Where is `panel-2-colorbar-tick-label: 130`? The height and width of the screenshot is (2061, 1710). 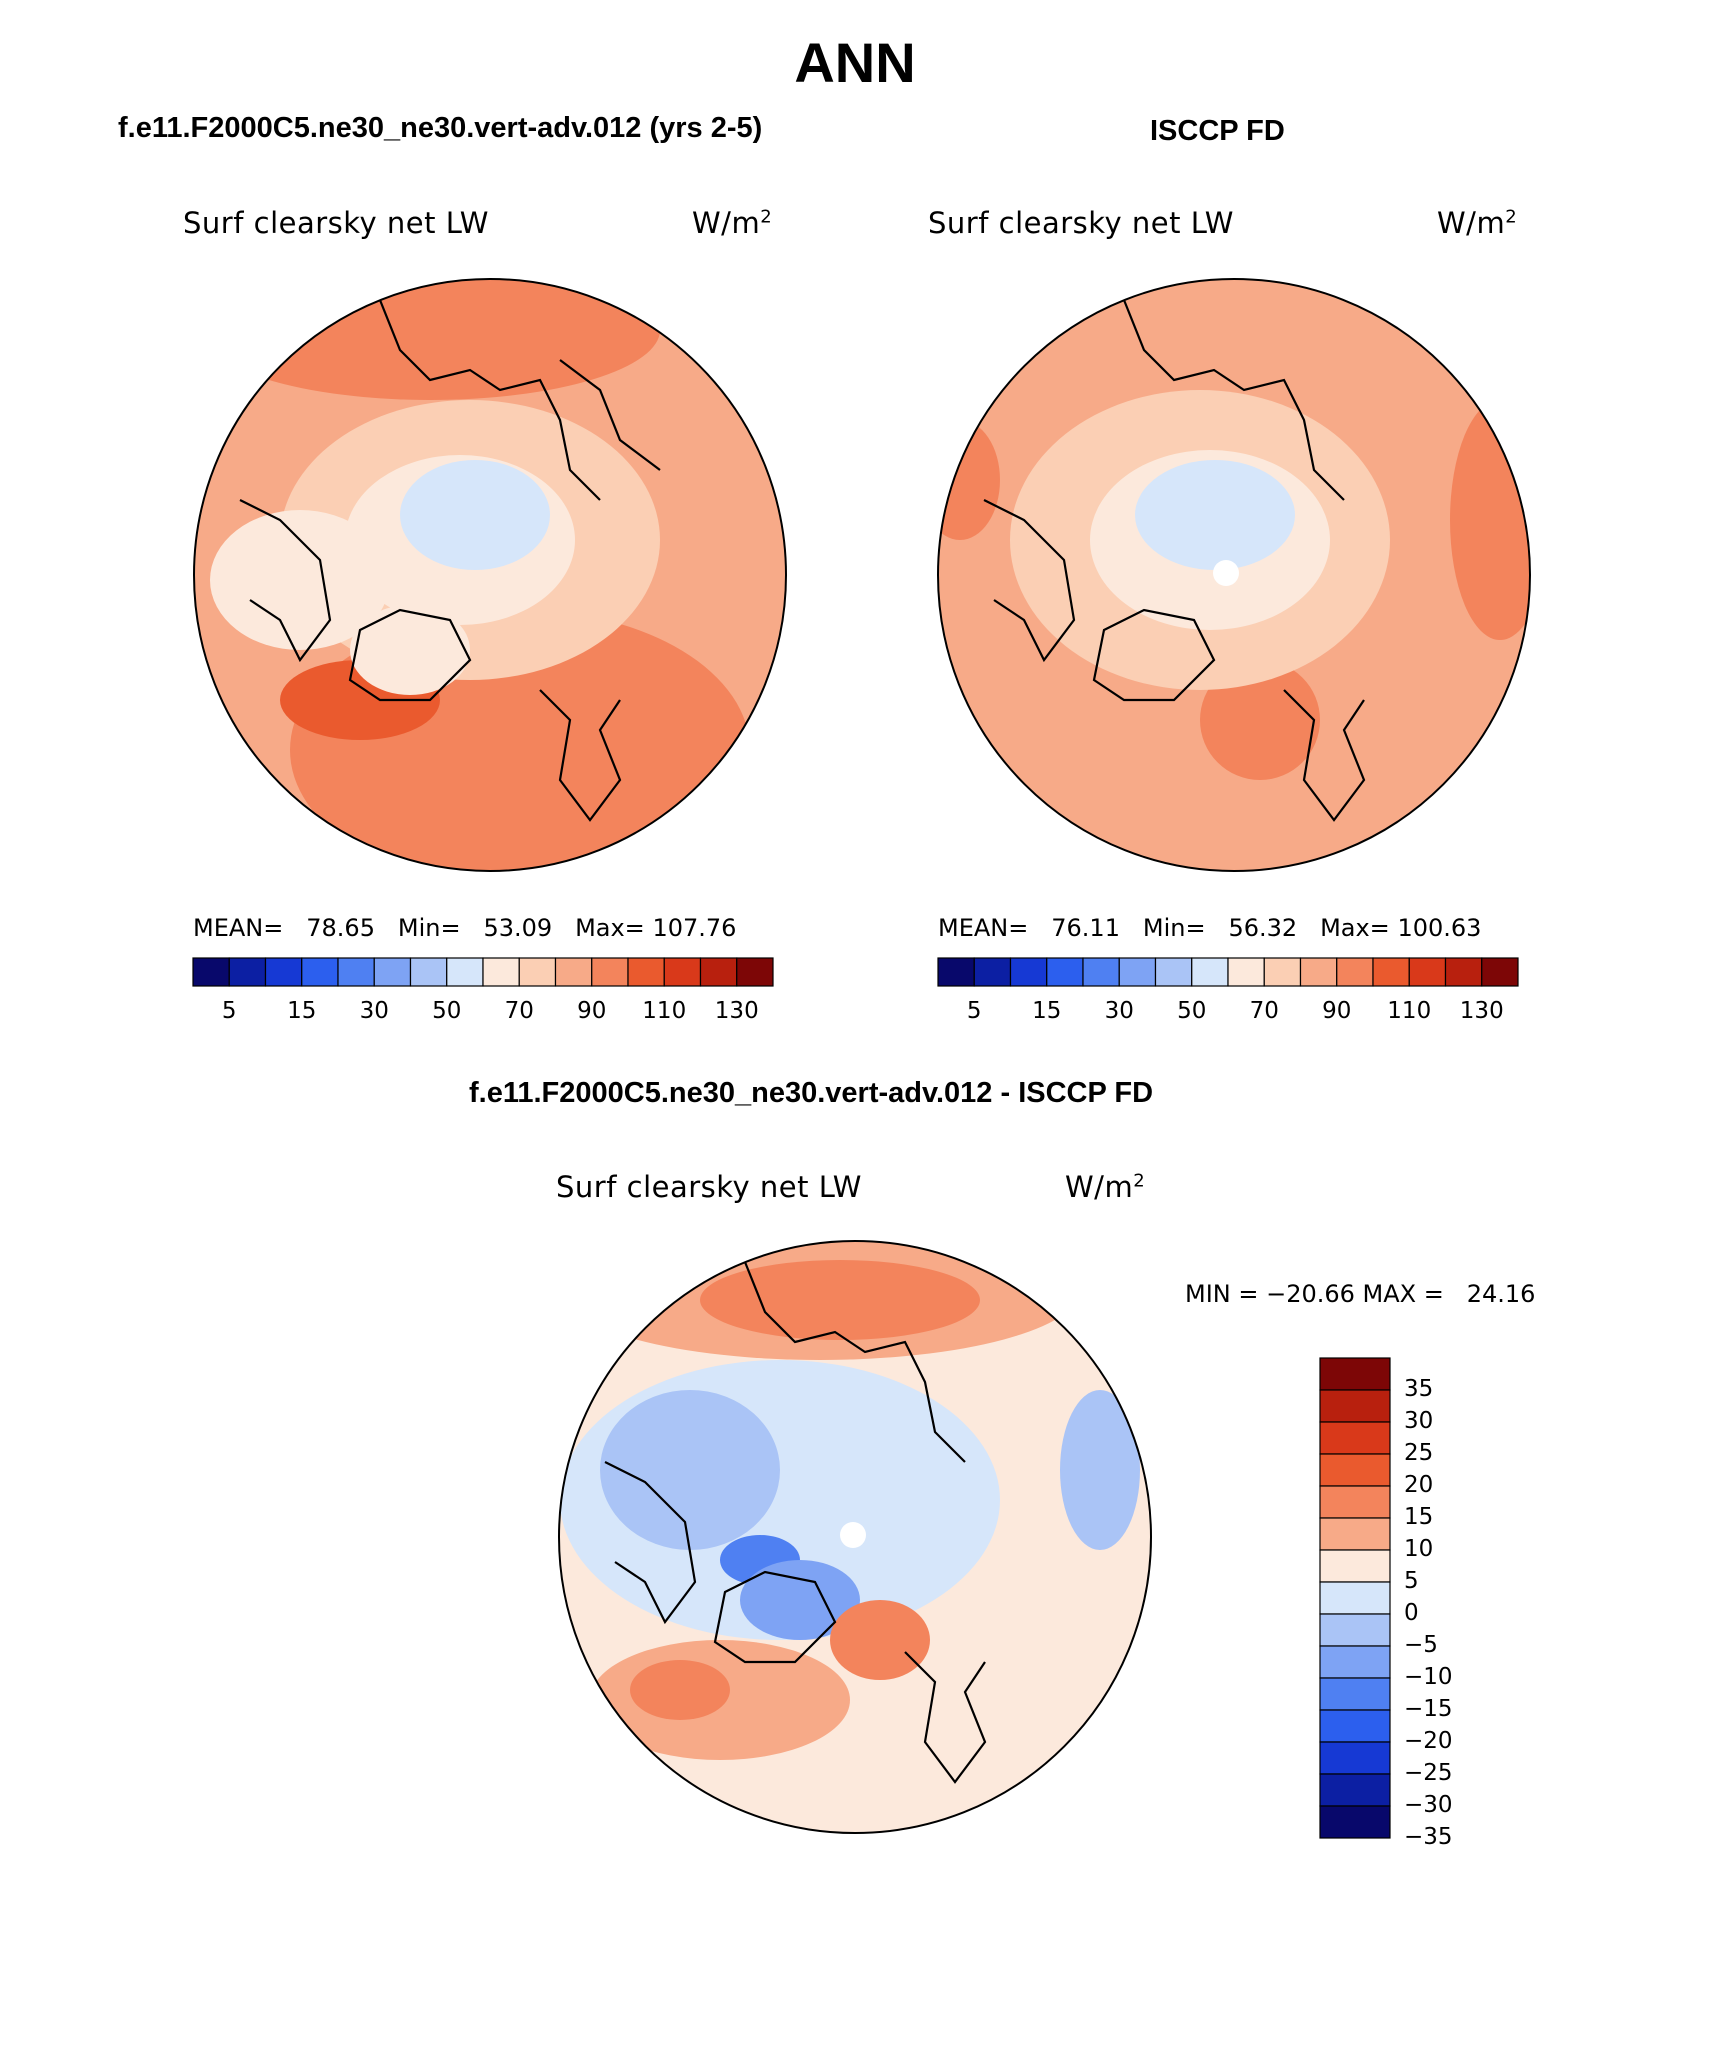 panel-2-colorbar-tick-label: 130 is located at coordinates (1481, 1011).